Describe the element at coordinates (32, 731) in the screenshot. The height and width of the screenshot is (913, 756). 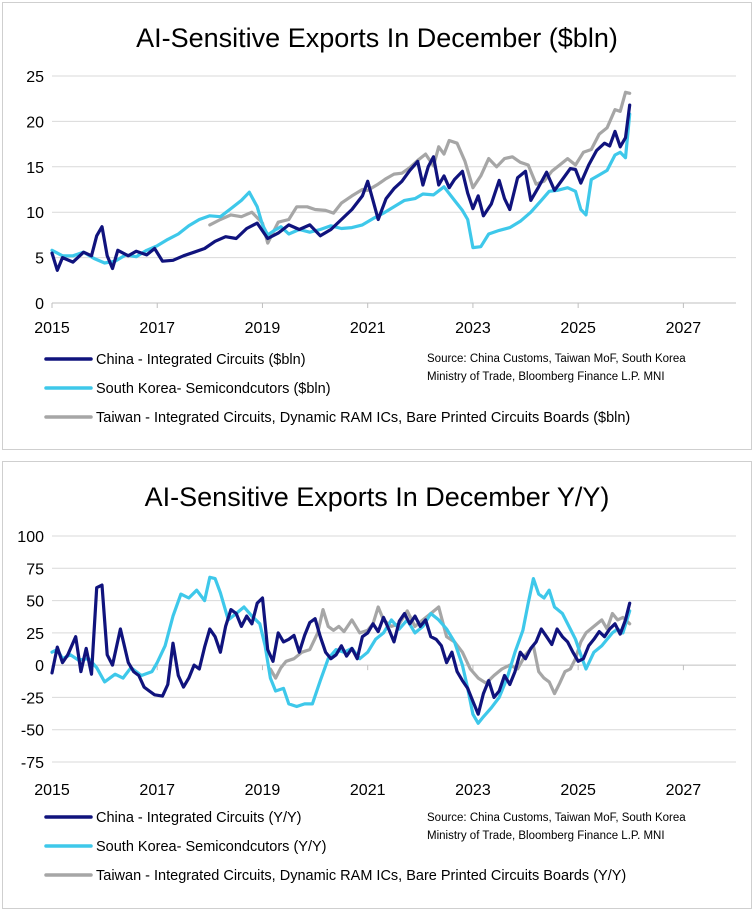
I see `y-tick-label: -50` at that location.